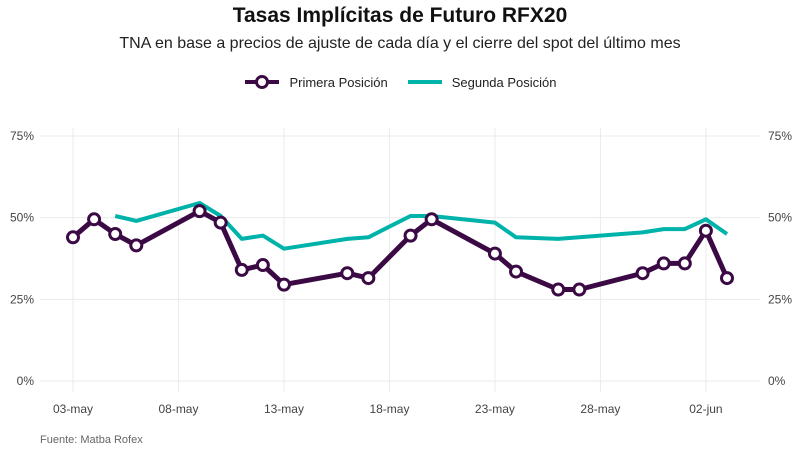 The width and height of the screenshot is (800, 457). Describe the element at coordinates (504, 82) in the screenshot. I see `legend-label-segunda: Segunda Posición` at that location.